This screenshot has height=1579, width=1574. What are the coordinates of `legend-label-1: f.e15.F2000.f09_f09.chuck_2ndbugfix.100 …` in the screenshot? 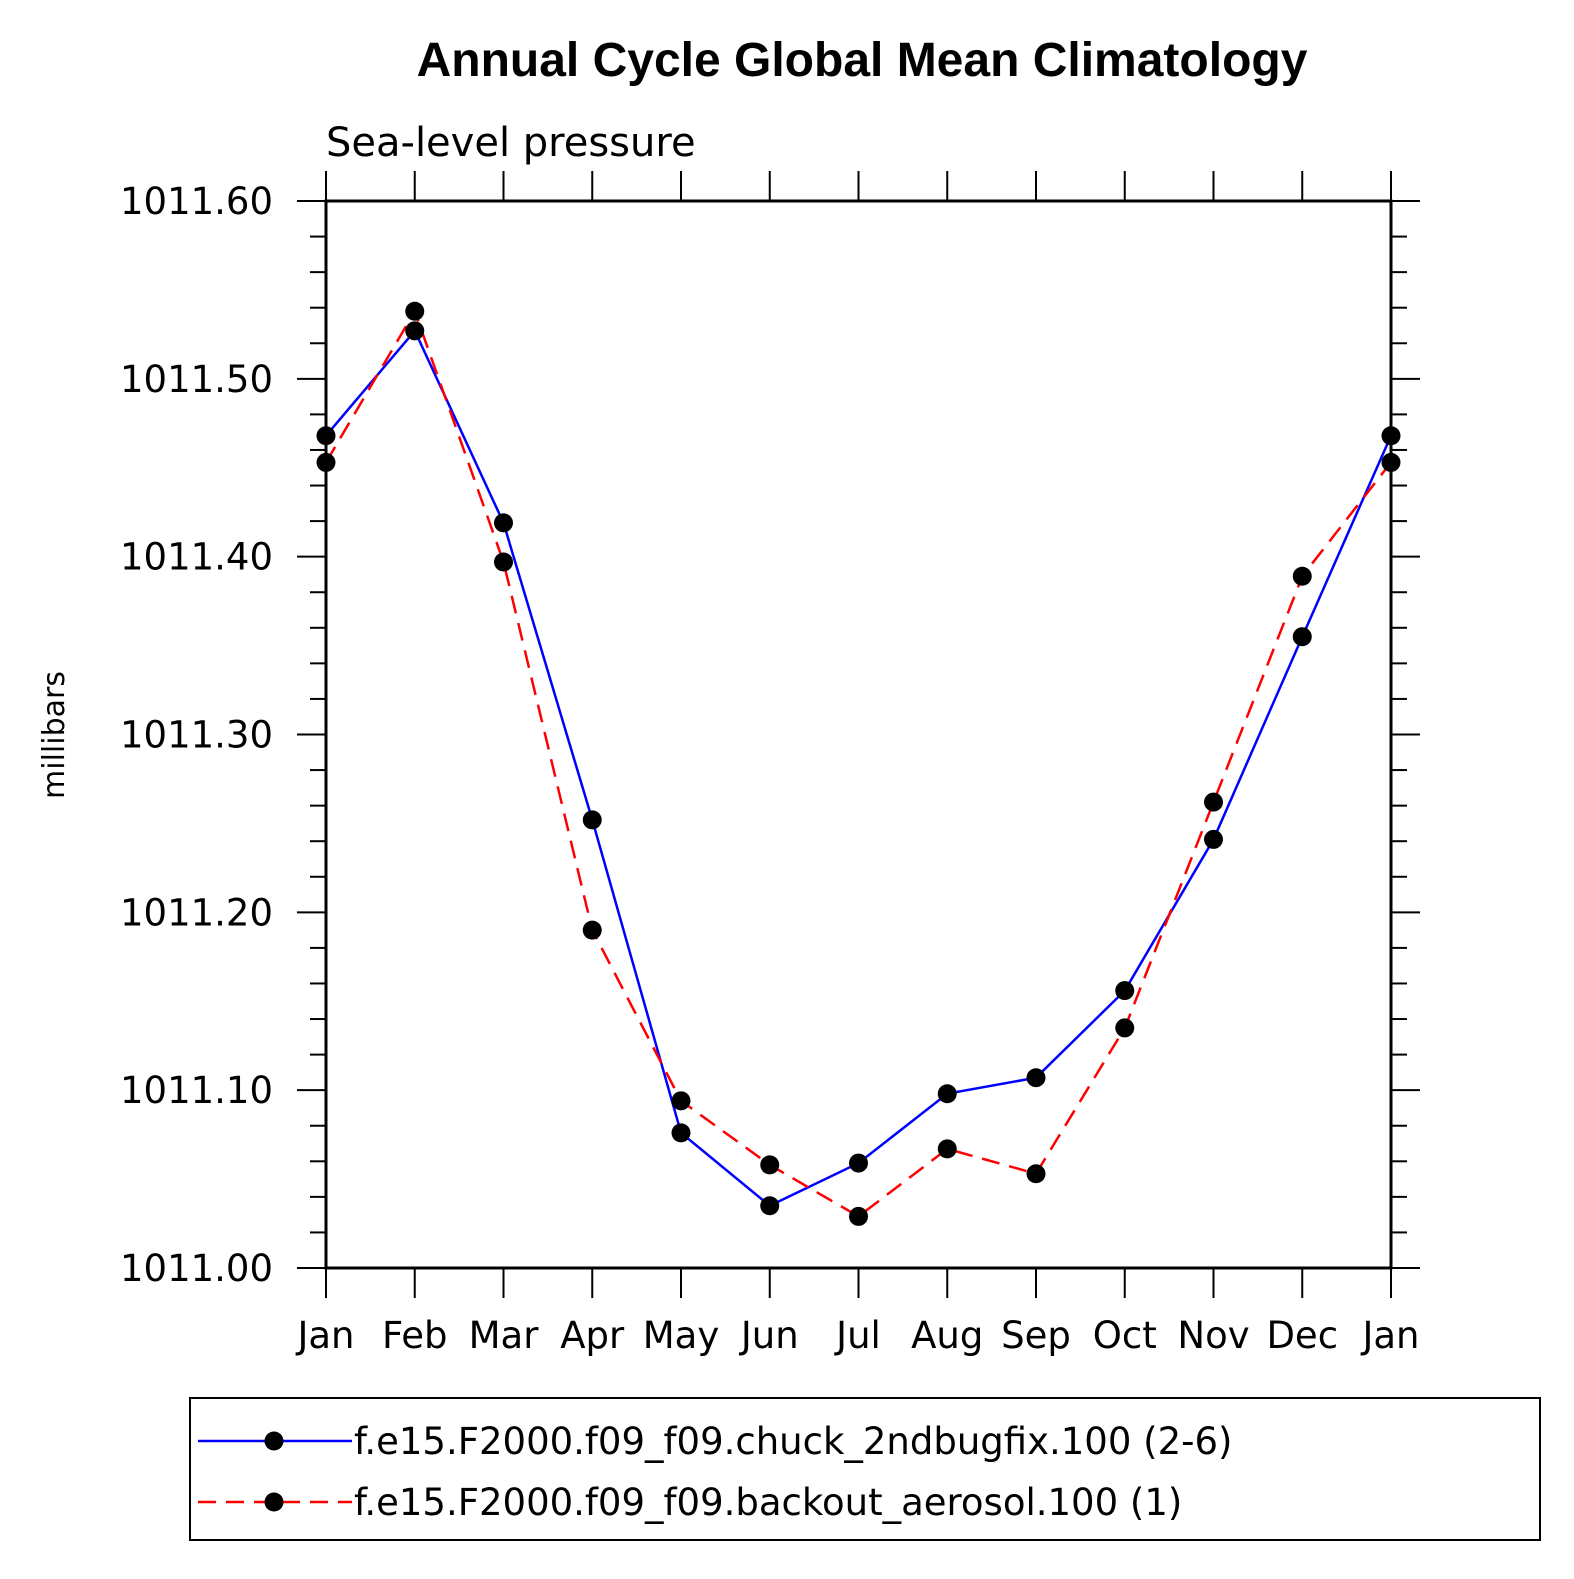 It's located at (793, 1441).